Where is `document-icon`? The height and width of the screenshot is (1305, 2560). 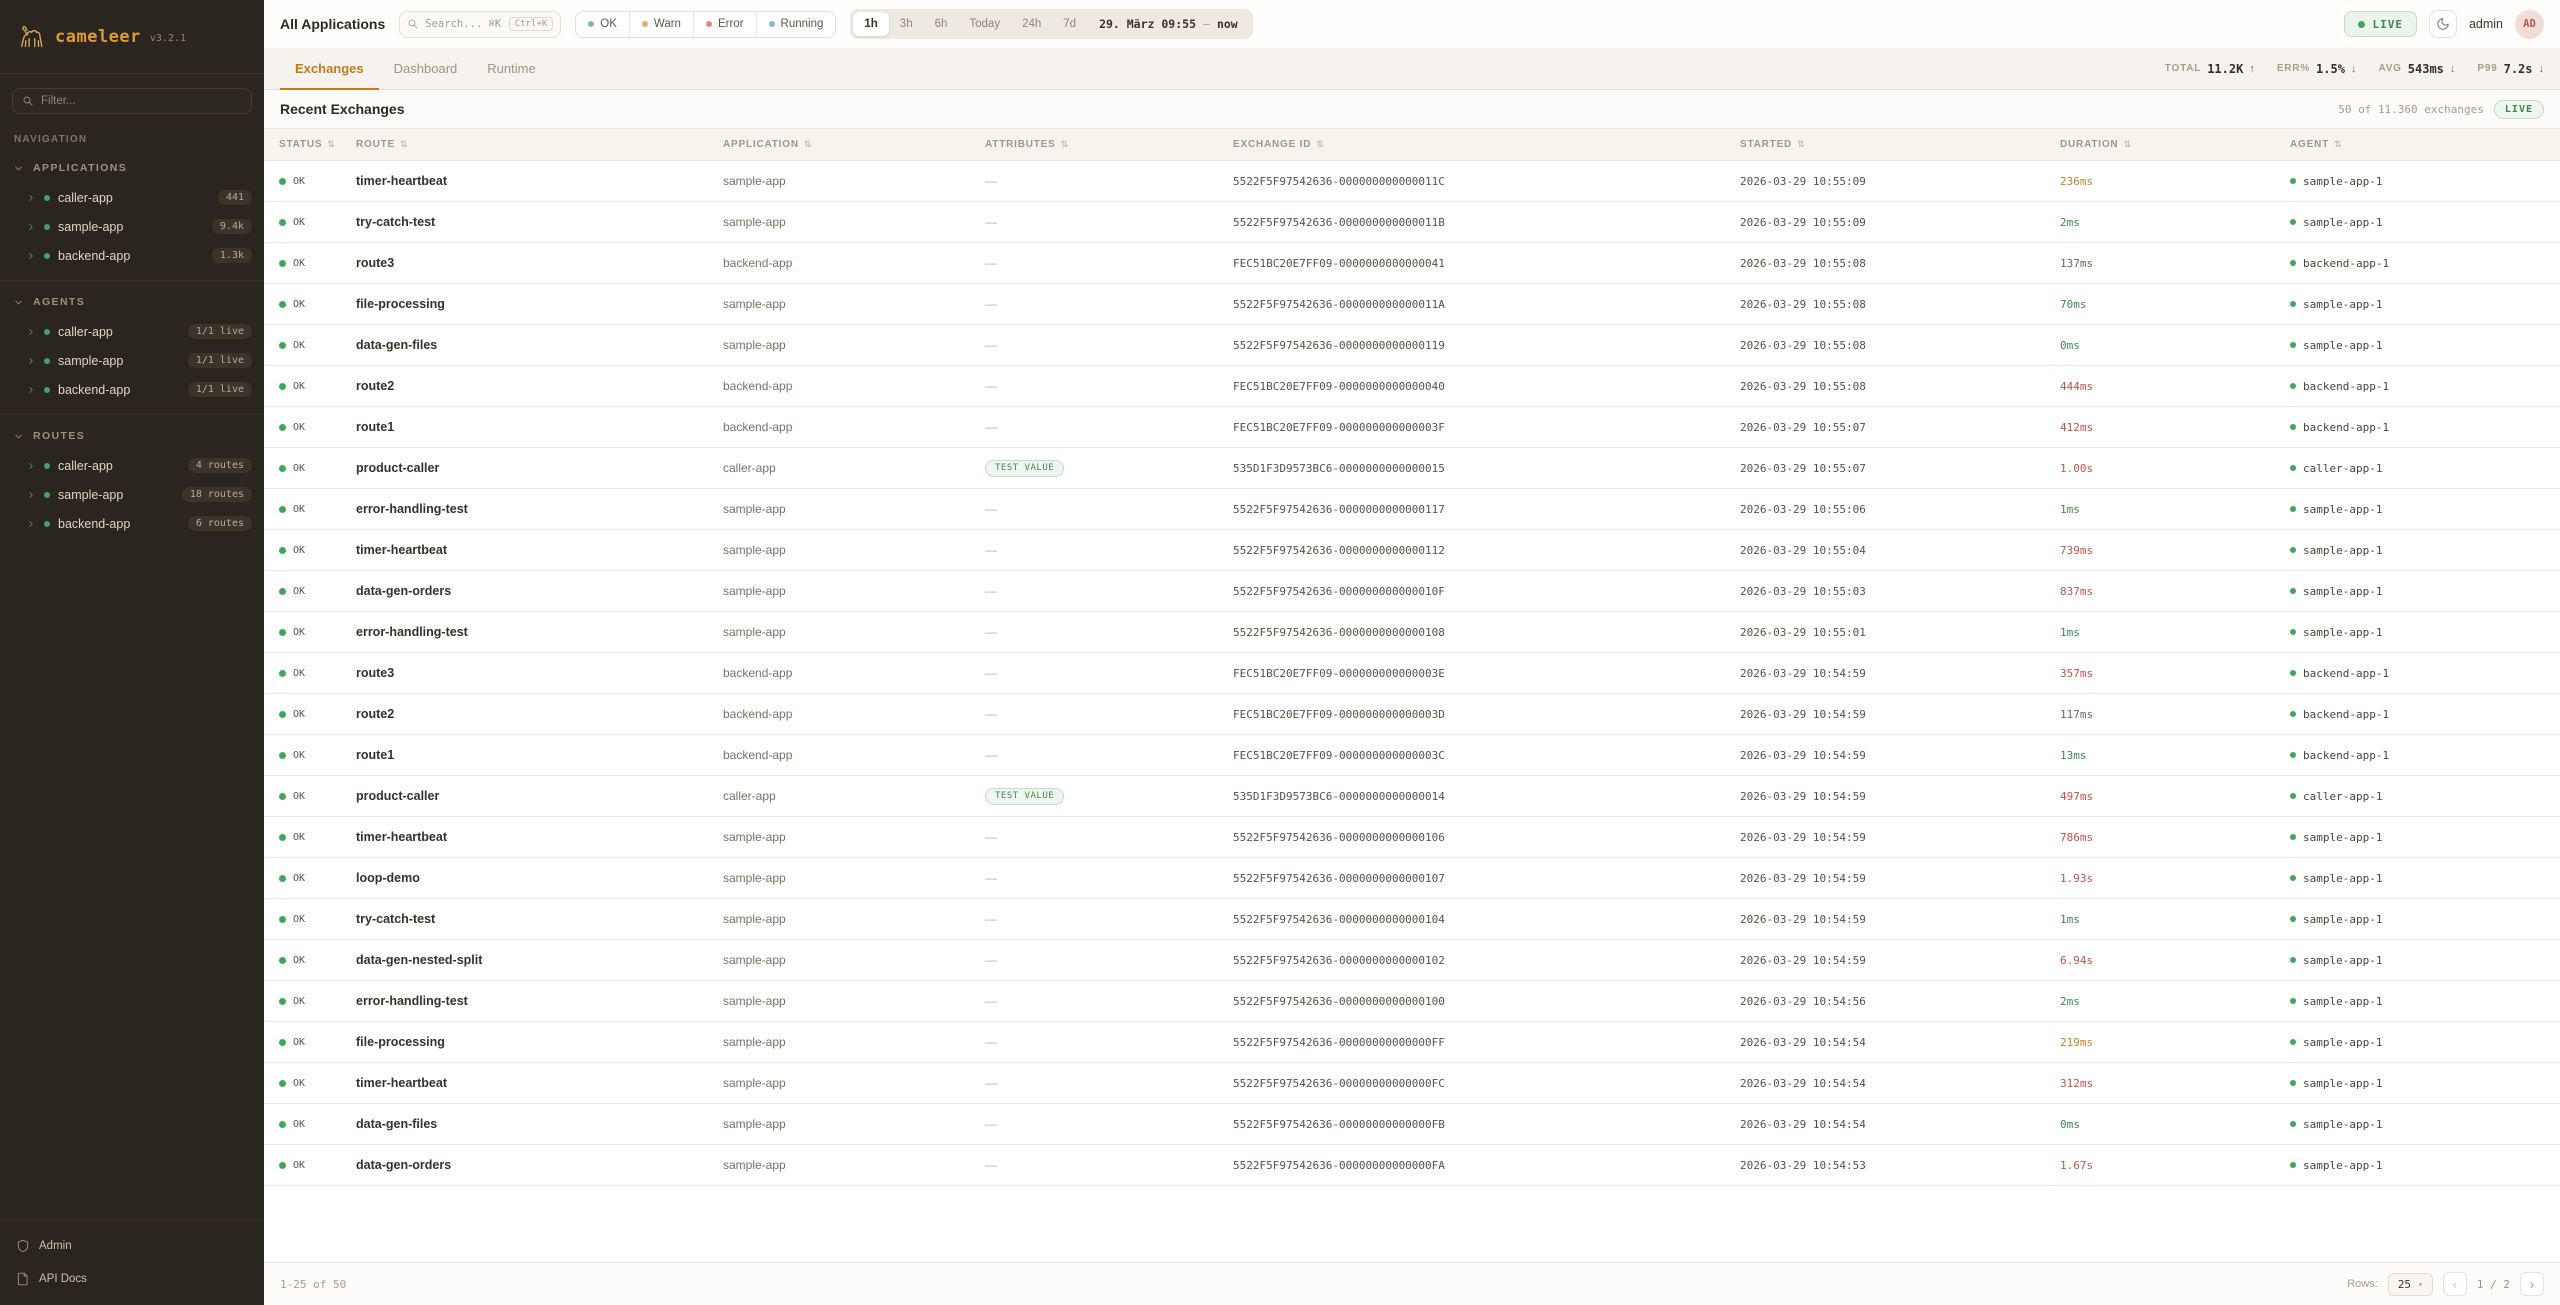
document-icon is located at coordinates (22, 1278).